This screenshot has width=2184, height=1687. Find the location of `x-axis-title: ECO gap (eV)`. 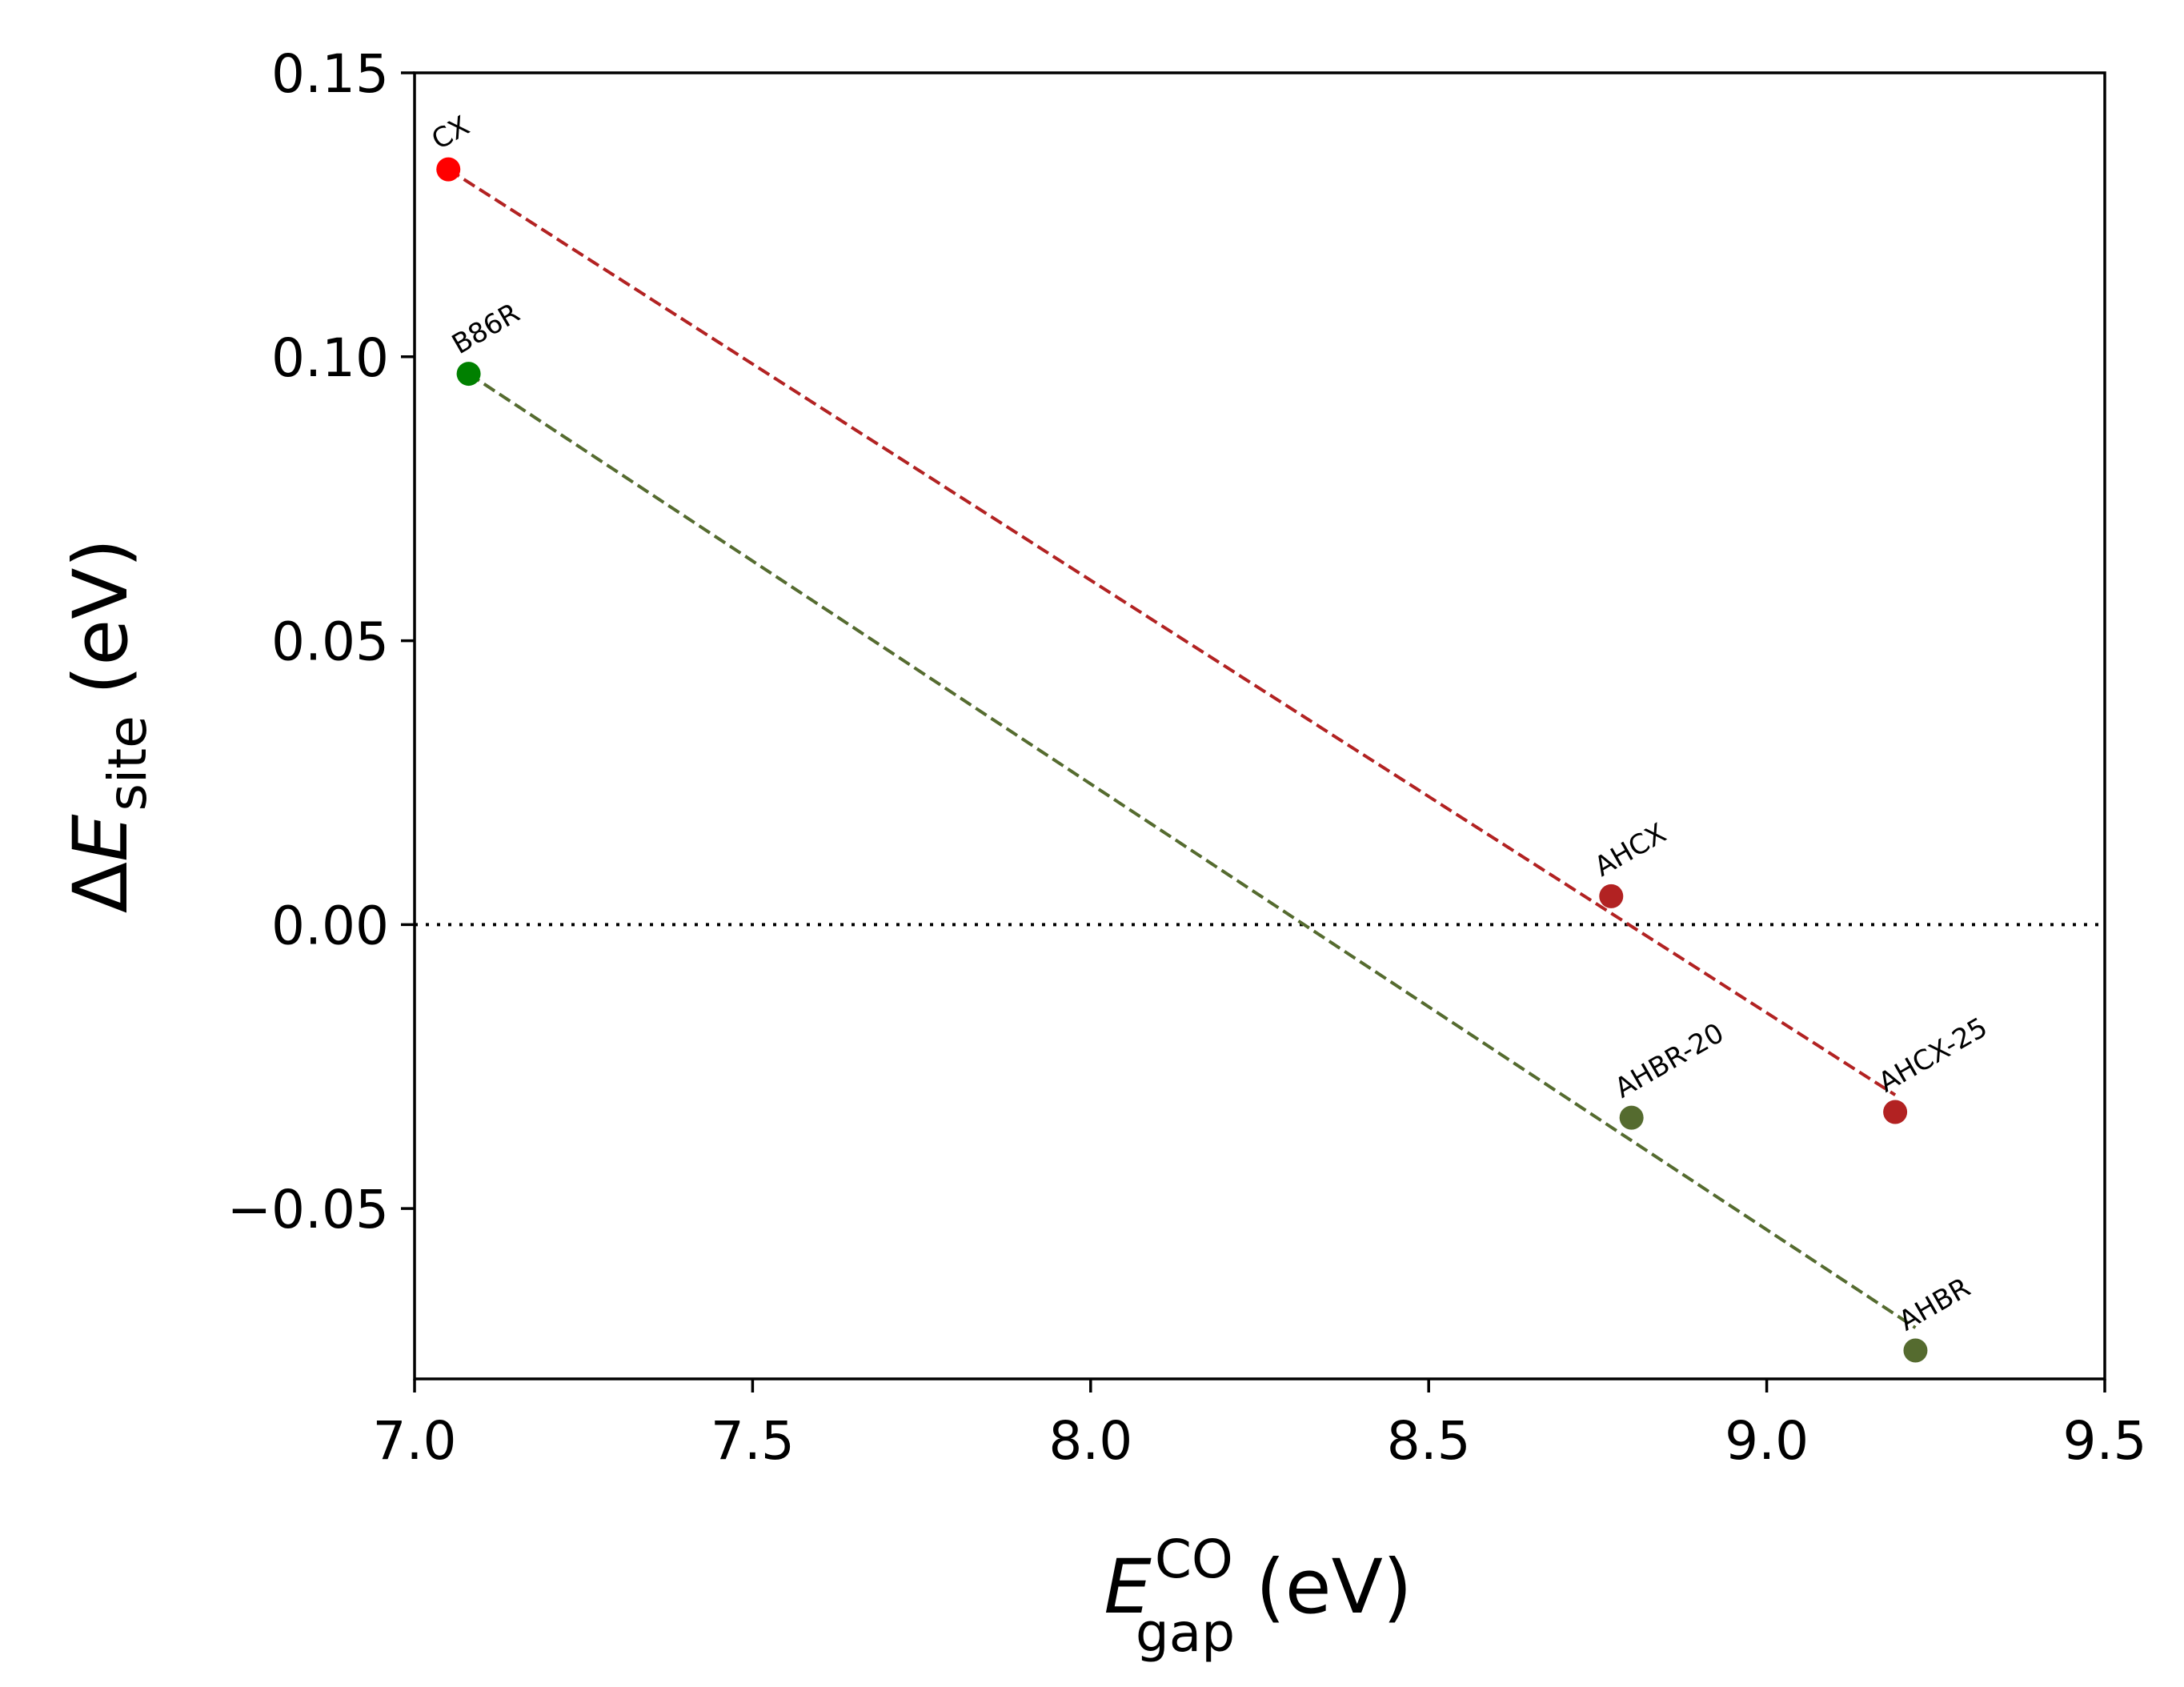

x-axis-title: ECO gap (eV) is located at coordinates (1258, 1596).